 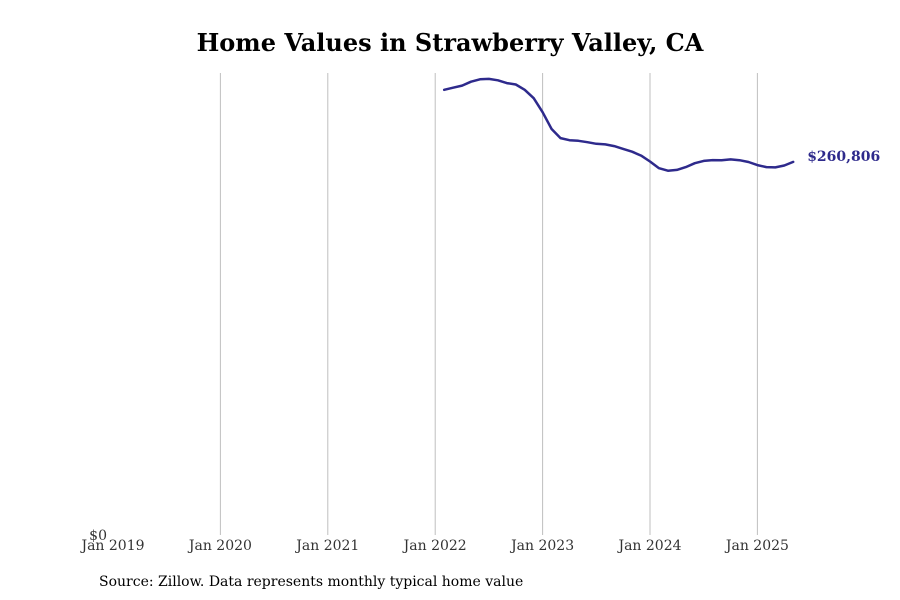 What do you see at coordinates (648, 546) in the screenshot?
I see `x-tick-label: Jan 2024` at bounding box center [648, 546].